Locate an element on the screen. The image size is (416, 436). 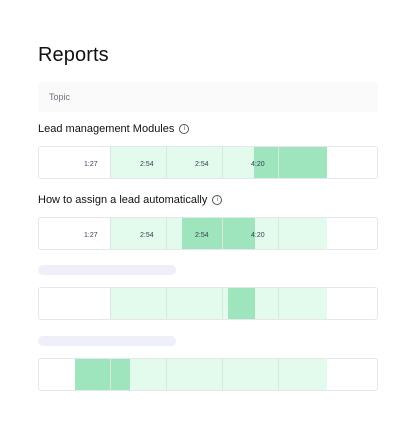
topic-header: Topic is located at coordinates (208, 97).